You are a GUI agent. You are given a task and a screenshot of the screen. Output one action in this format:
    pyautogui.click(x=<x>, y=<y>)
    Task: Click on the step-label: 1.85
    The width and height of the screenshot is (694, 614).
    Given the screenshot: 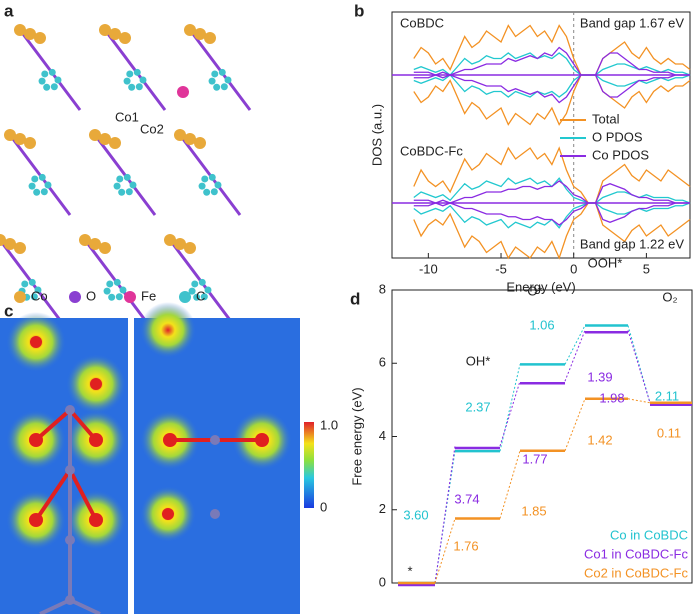 What is the action you would take?
    pyautogui.click(x=533, y=510)
    